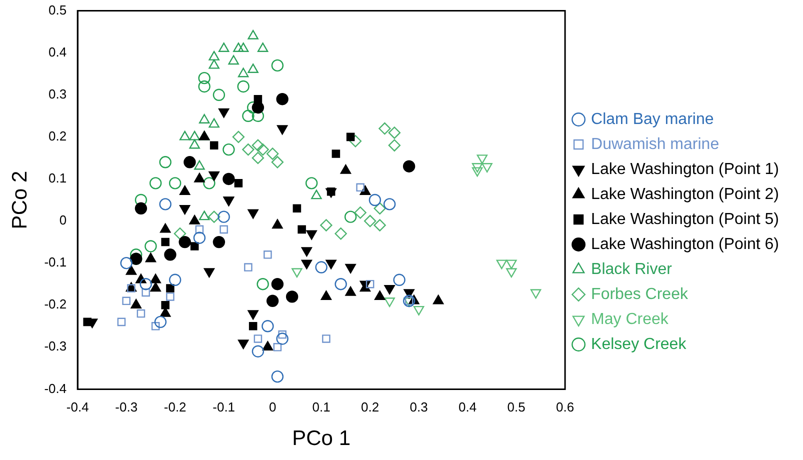 The image size is (803, 460). Describe the element at coordinates (685, 169) in the screenshot. I see `legend-label: Lake Washington (Point 1)` at that location.